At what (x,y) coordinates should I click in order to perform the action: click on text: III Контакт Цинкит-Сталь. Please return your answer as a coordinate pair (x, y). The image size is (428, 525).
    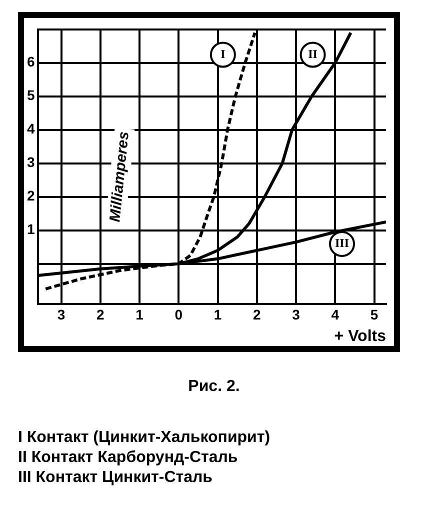
    Looking at the image, I should click on (116, 478).